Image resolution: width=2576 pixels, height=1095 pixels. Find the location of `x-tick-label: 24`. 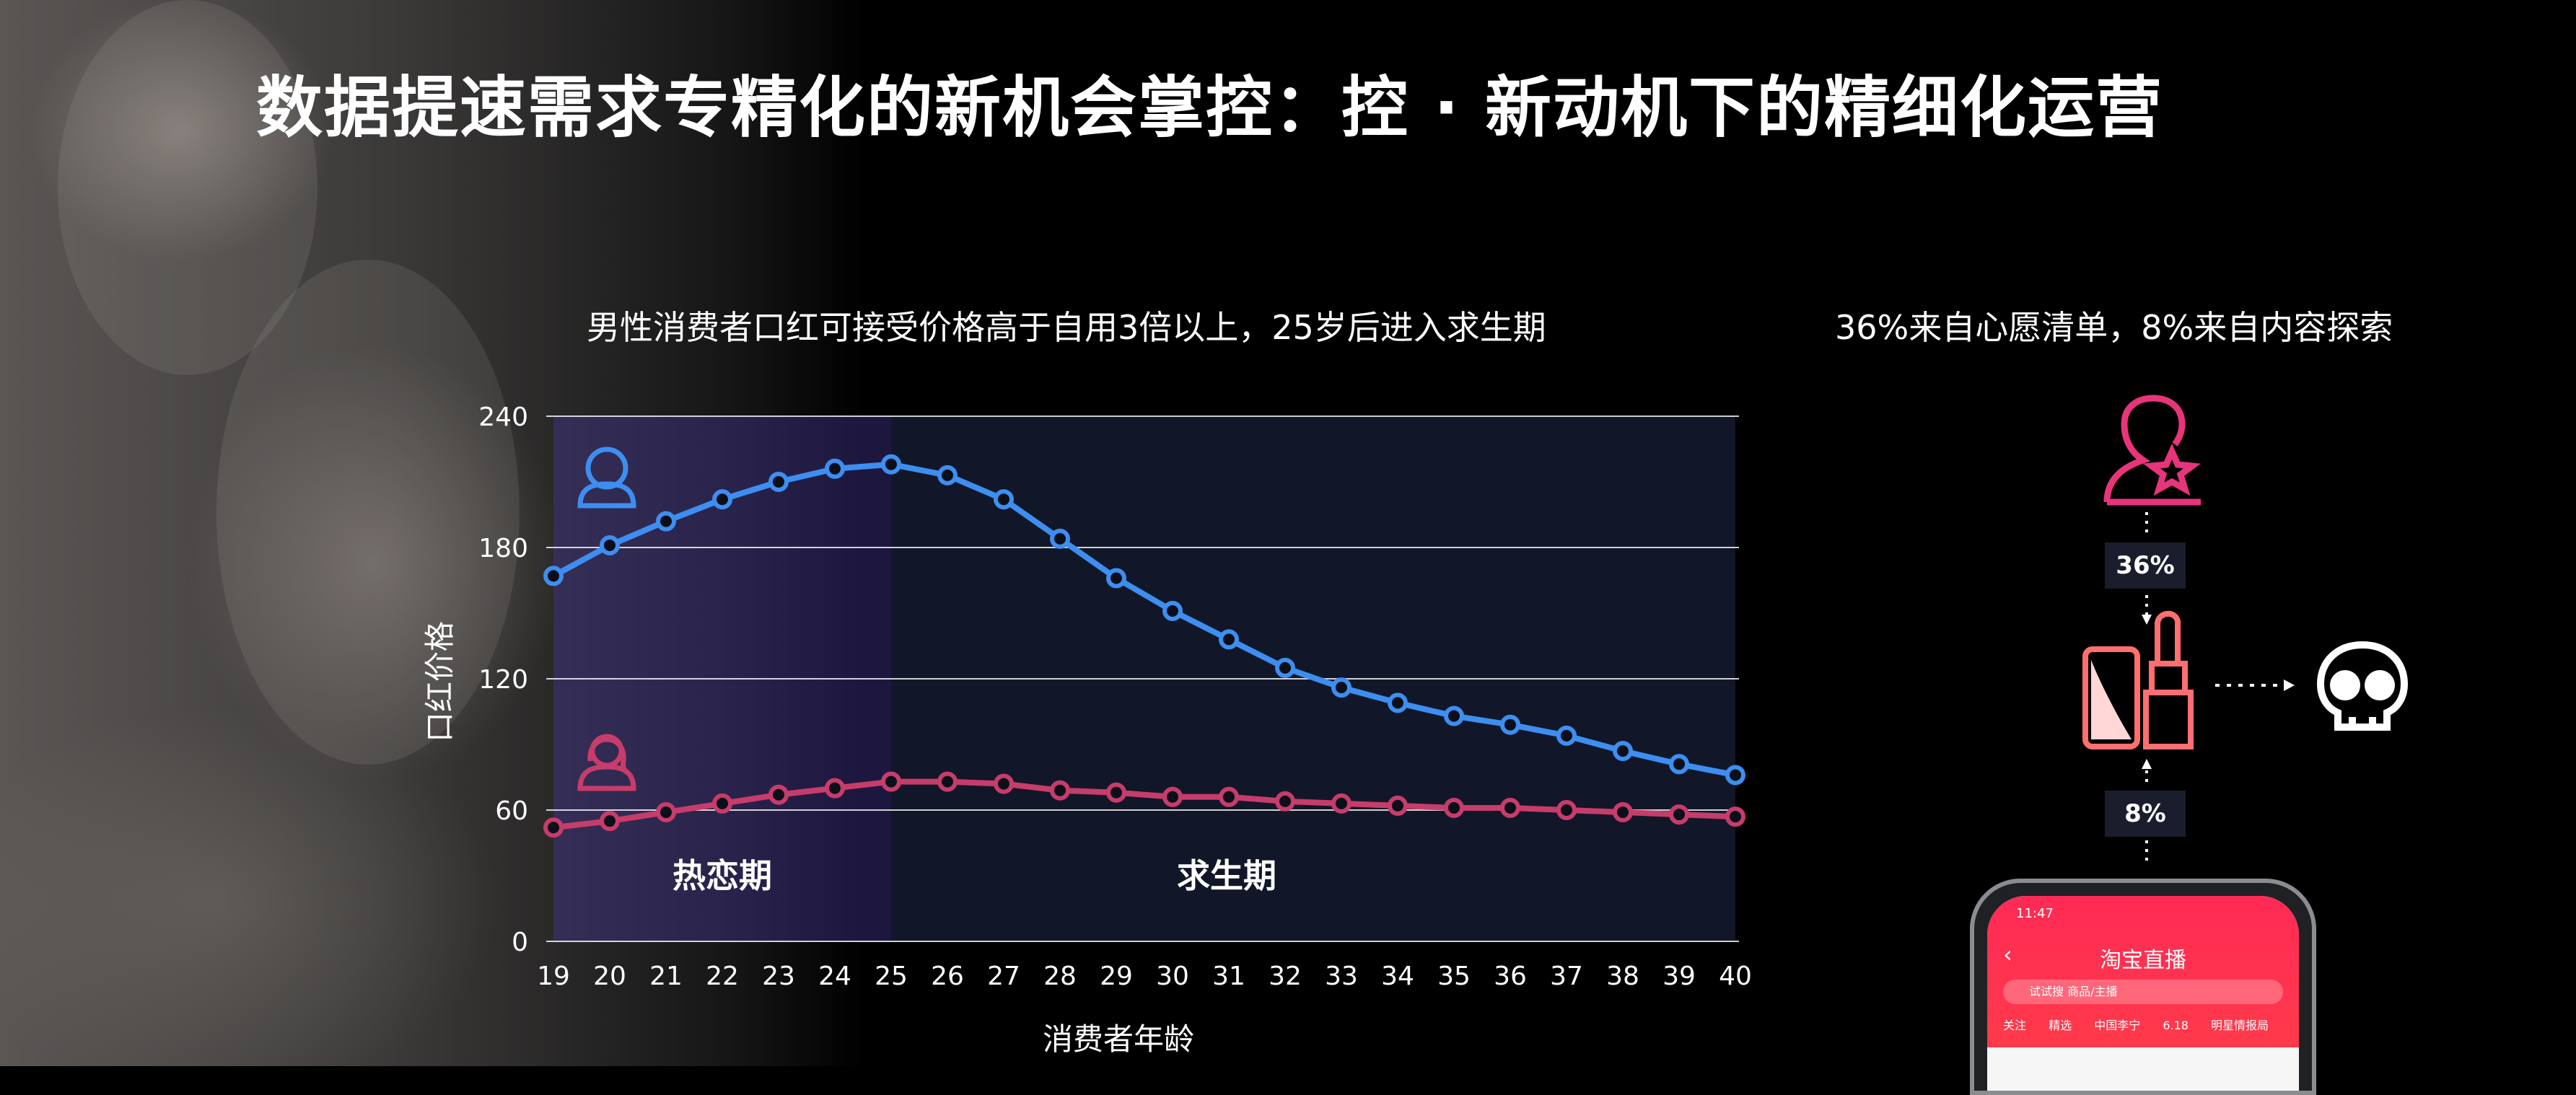

x-tick-label: 24 is located at coordinates (834, 977).